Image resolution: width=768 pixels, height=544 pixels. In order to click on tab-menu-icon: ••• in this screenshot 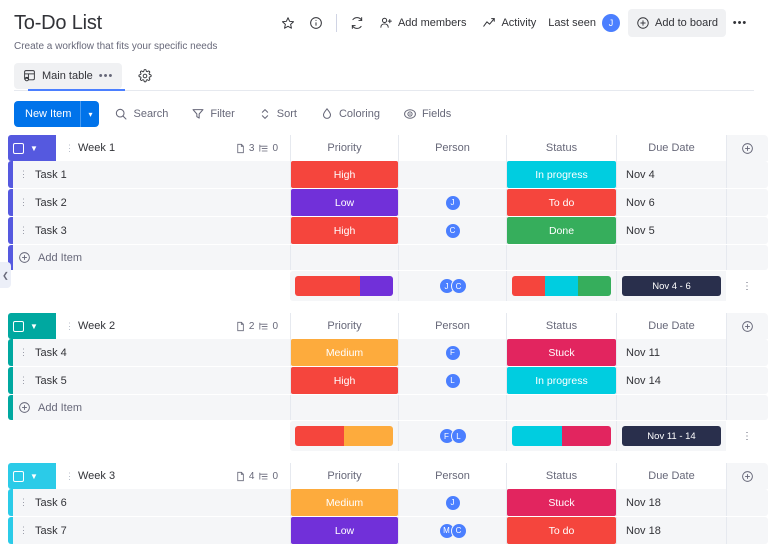, I will do `click(106, 75)`.